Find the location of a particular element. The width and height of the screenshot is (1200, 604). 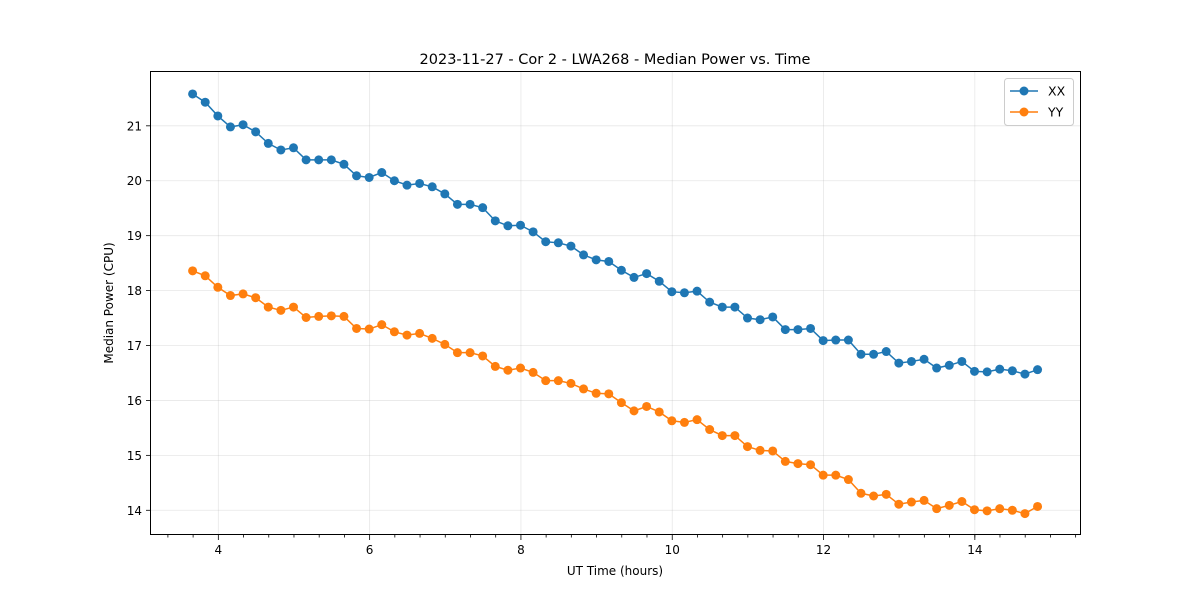

x-tick-label: 14 is located at coordinates (974, 550).